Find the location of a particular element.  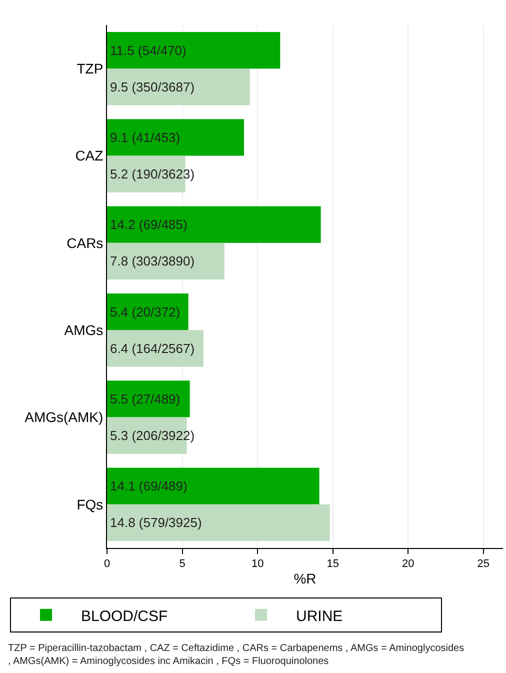

y-tick-label: AMGs is located at coordinates (84, 330).